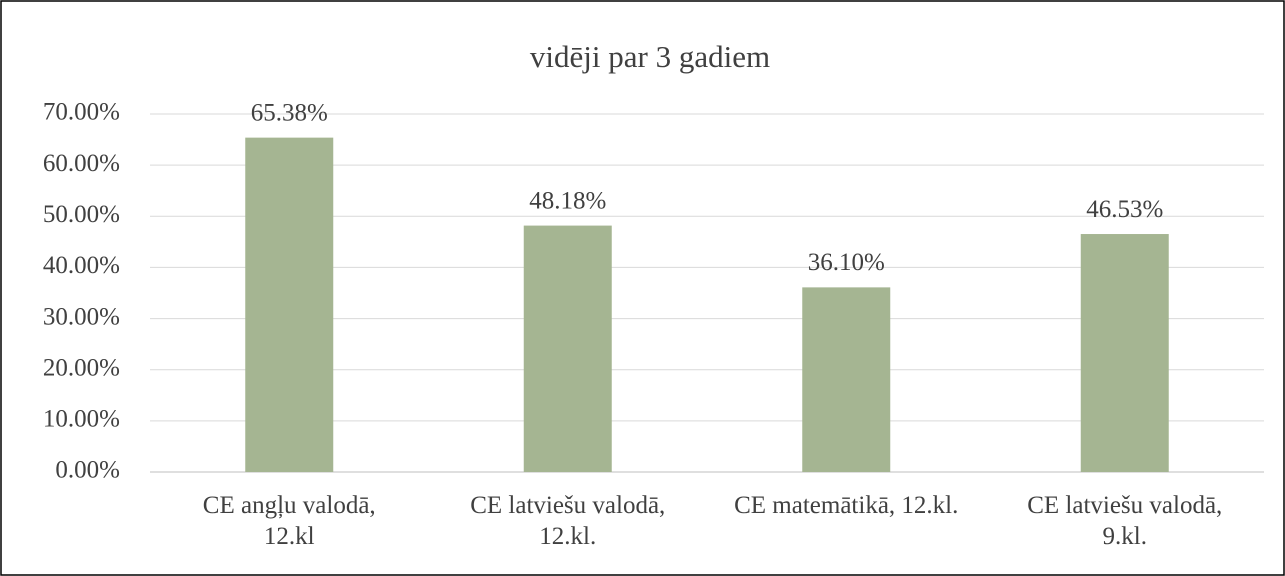  Describe the element at coordinates (650, 56) in the screenshot. I see `chart-title: vidēji par 3 gadiem` at that location.